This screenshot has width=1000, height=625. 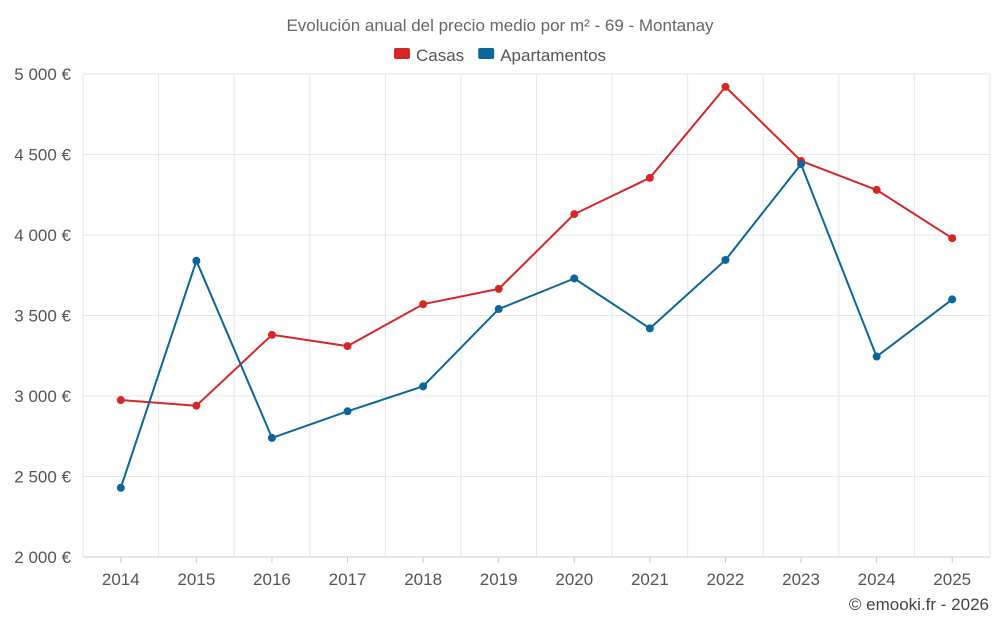 What do you see at coordinates (42, 235) in the screenshot?
I see `y-tick-label-4000: 4 000 €` at bounding box center [42, 235].